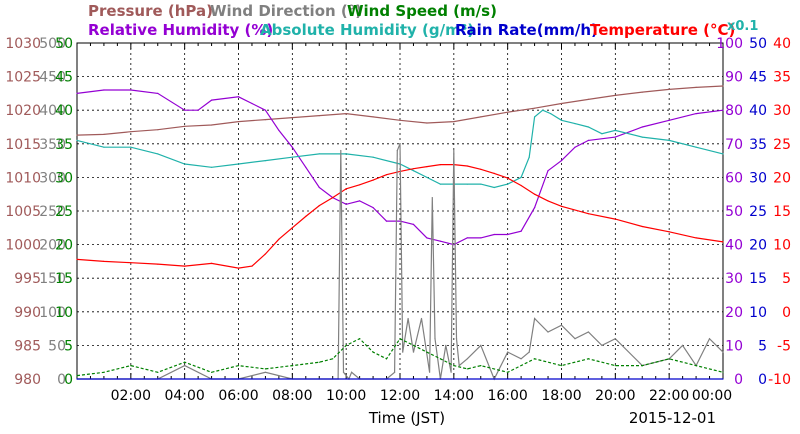 The width and height of the screenshot is (800, 434). Describe the element at coordinates (52, 246) in the screenshot. I see `left-tick-label: 200` at that location.